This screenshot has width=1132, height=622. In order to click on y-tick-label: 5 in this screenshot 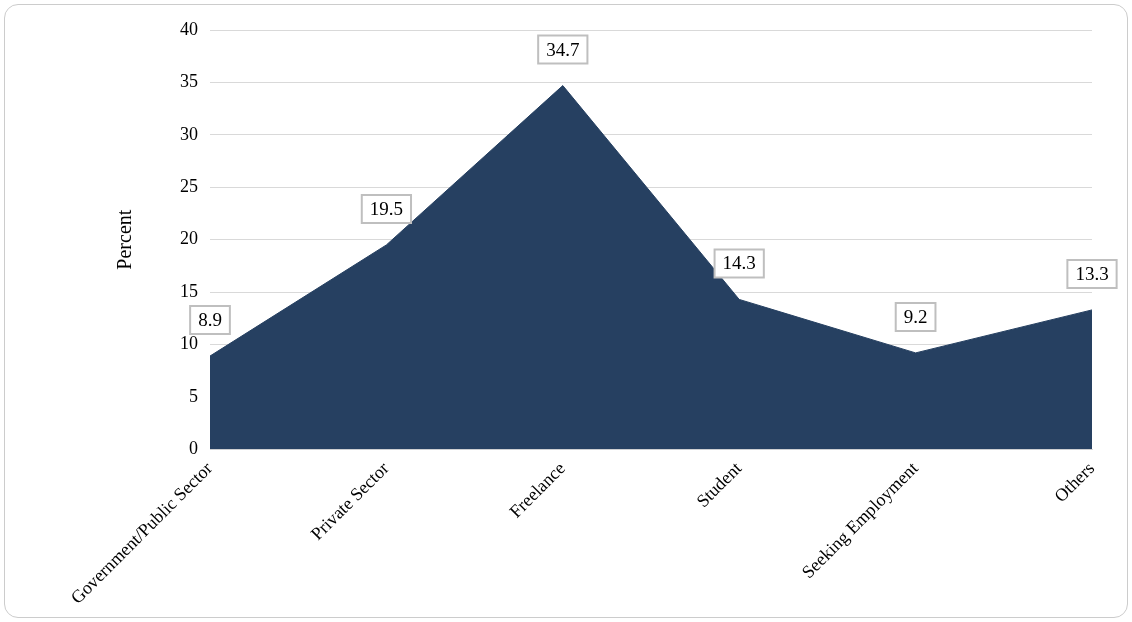, I will do `click(193, 395)`.